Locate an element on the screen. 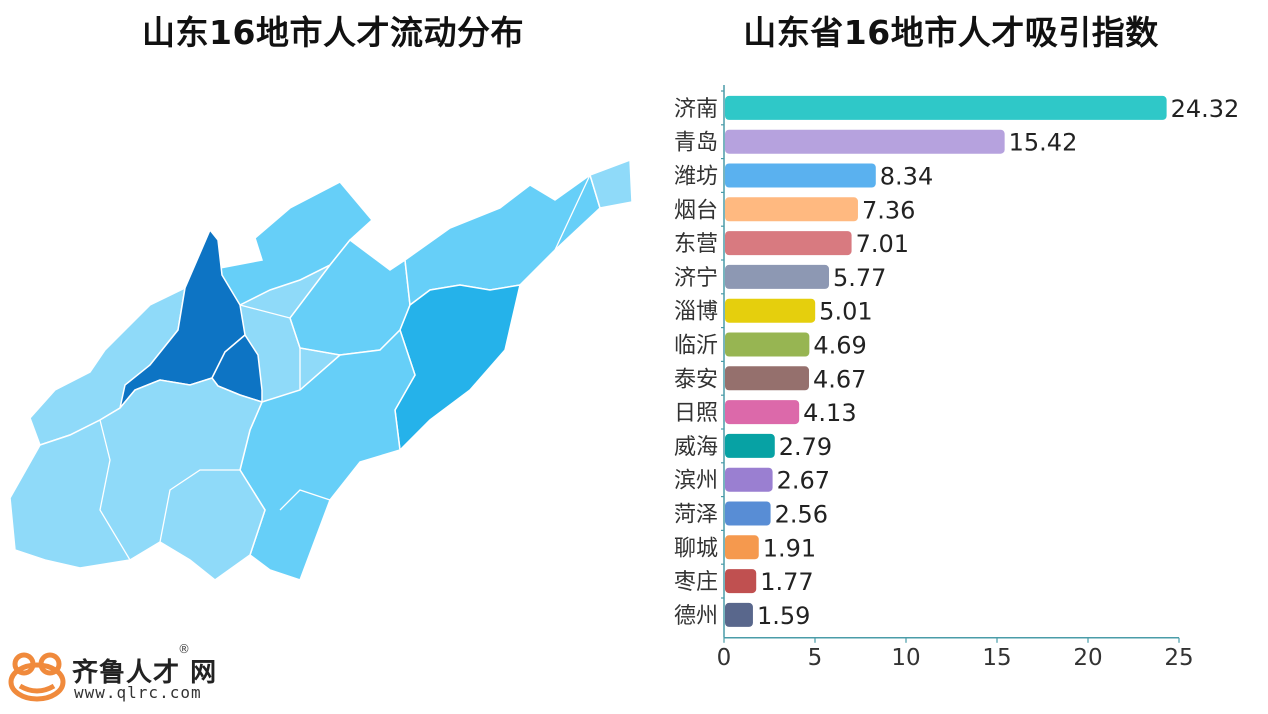 The height and width of the screenshot is (714, 1268). chart-title: 山东省16地市人才吸引指数 is located at coordinates (951, 32).